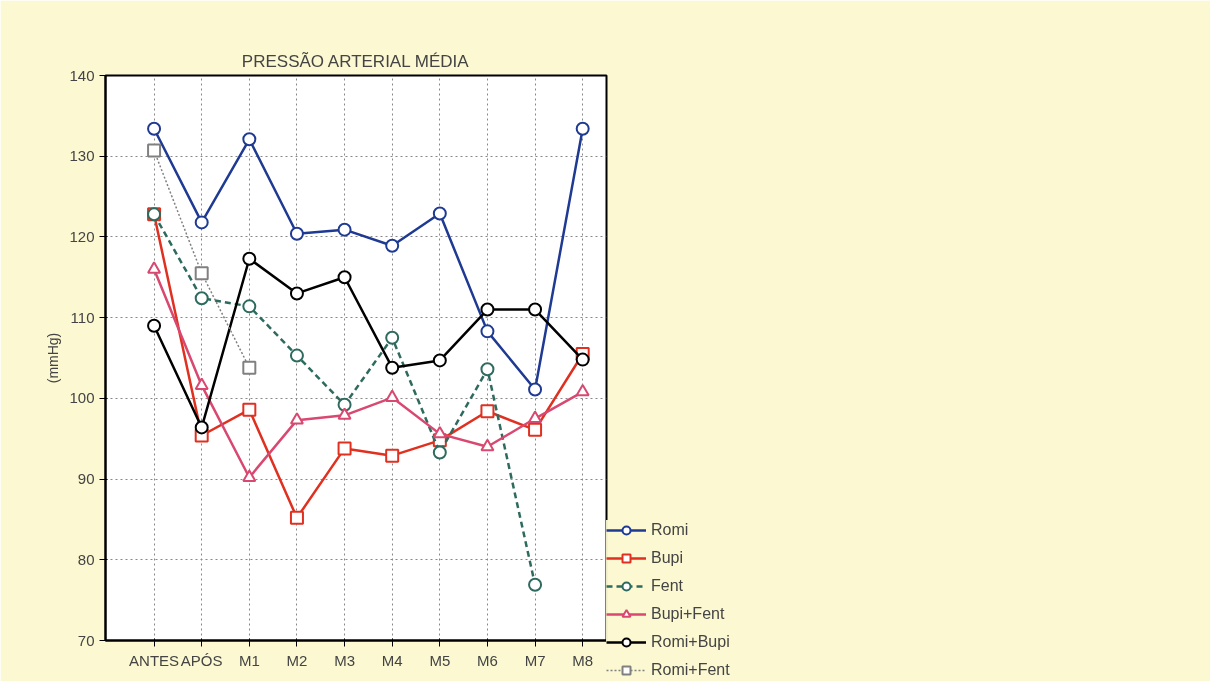  What do you see at coordinates (86, 479) in the screenshot?
I see `y-tick-label: 90` at bounding box center [86, 479].